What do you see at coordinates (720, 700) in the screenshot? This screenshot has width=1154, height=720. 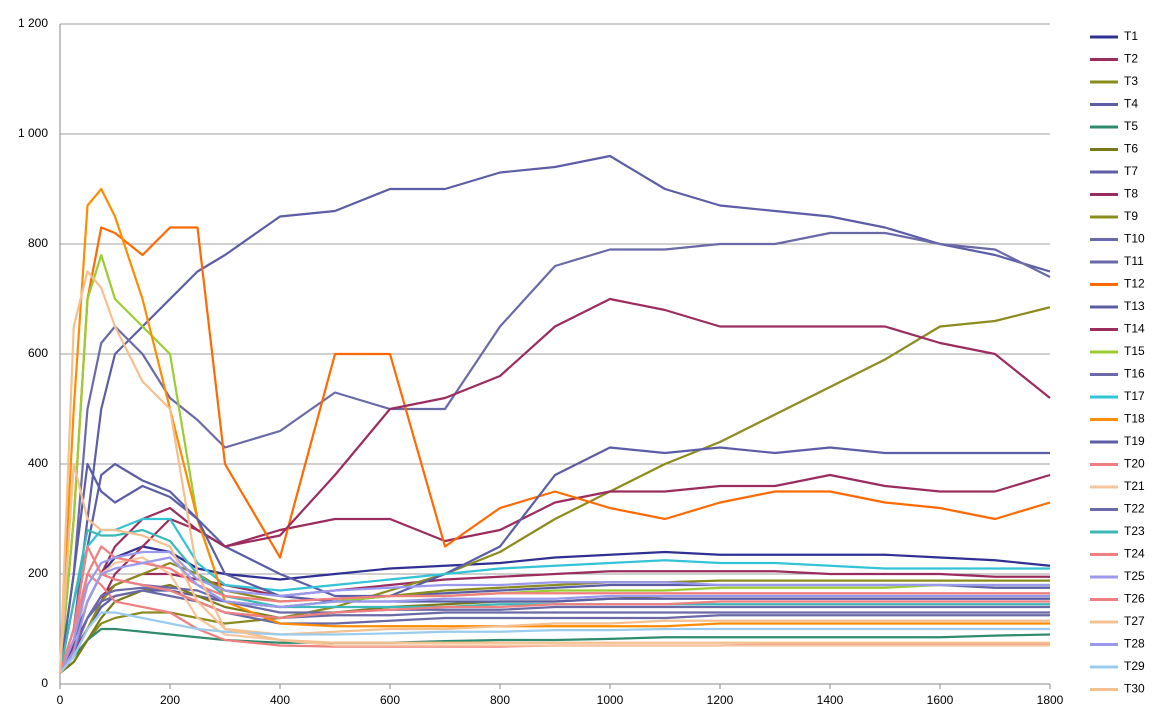 I see `x-tick-label: 1200` at bounding box center [720, 700].